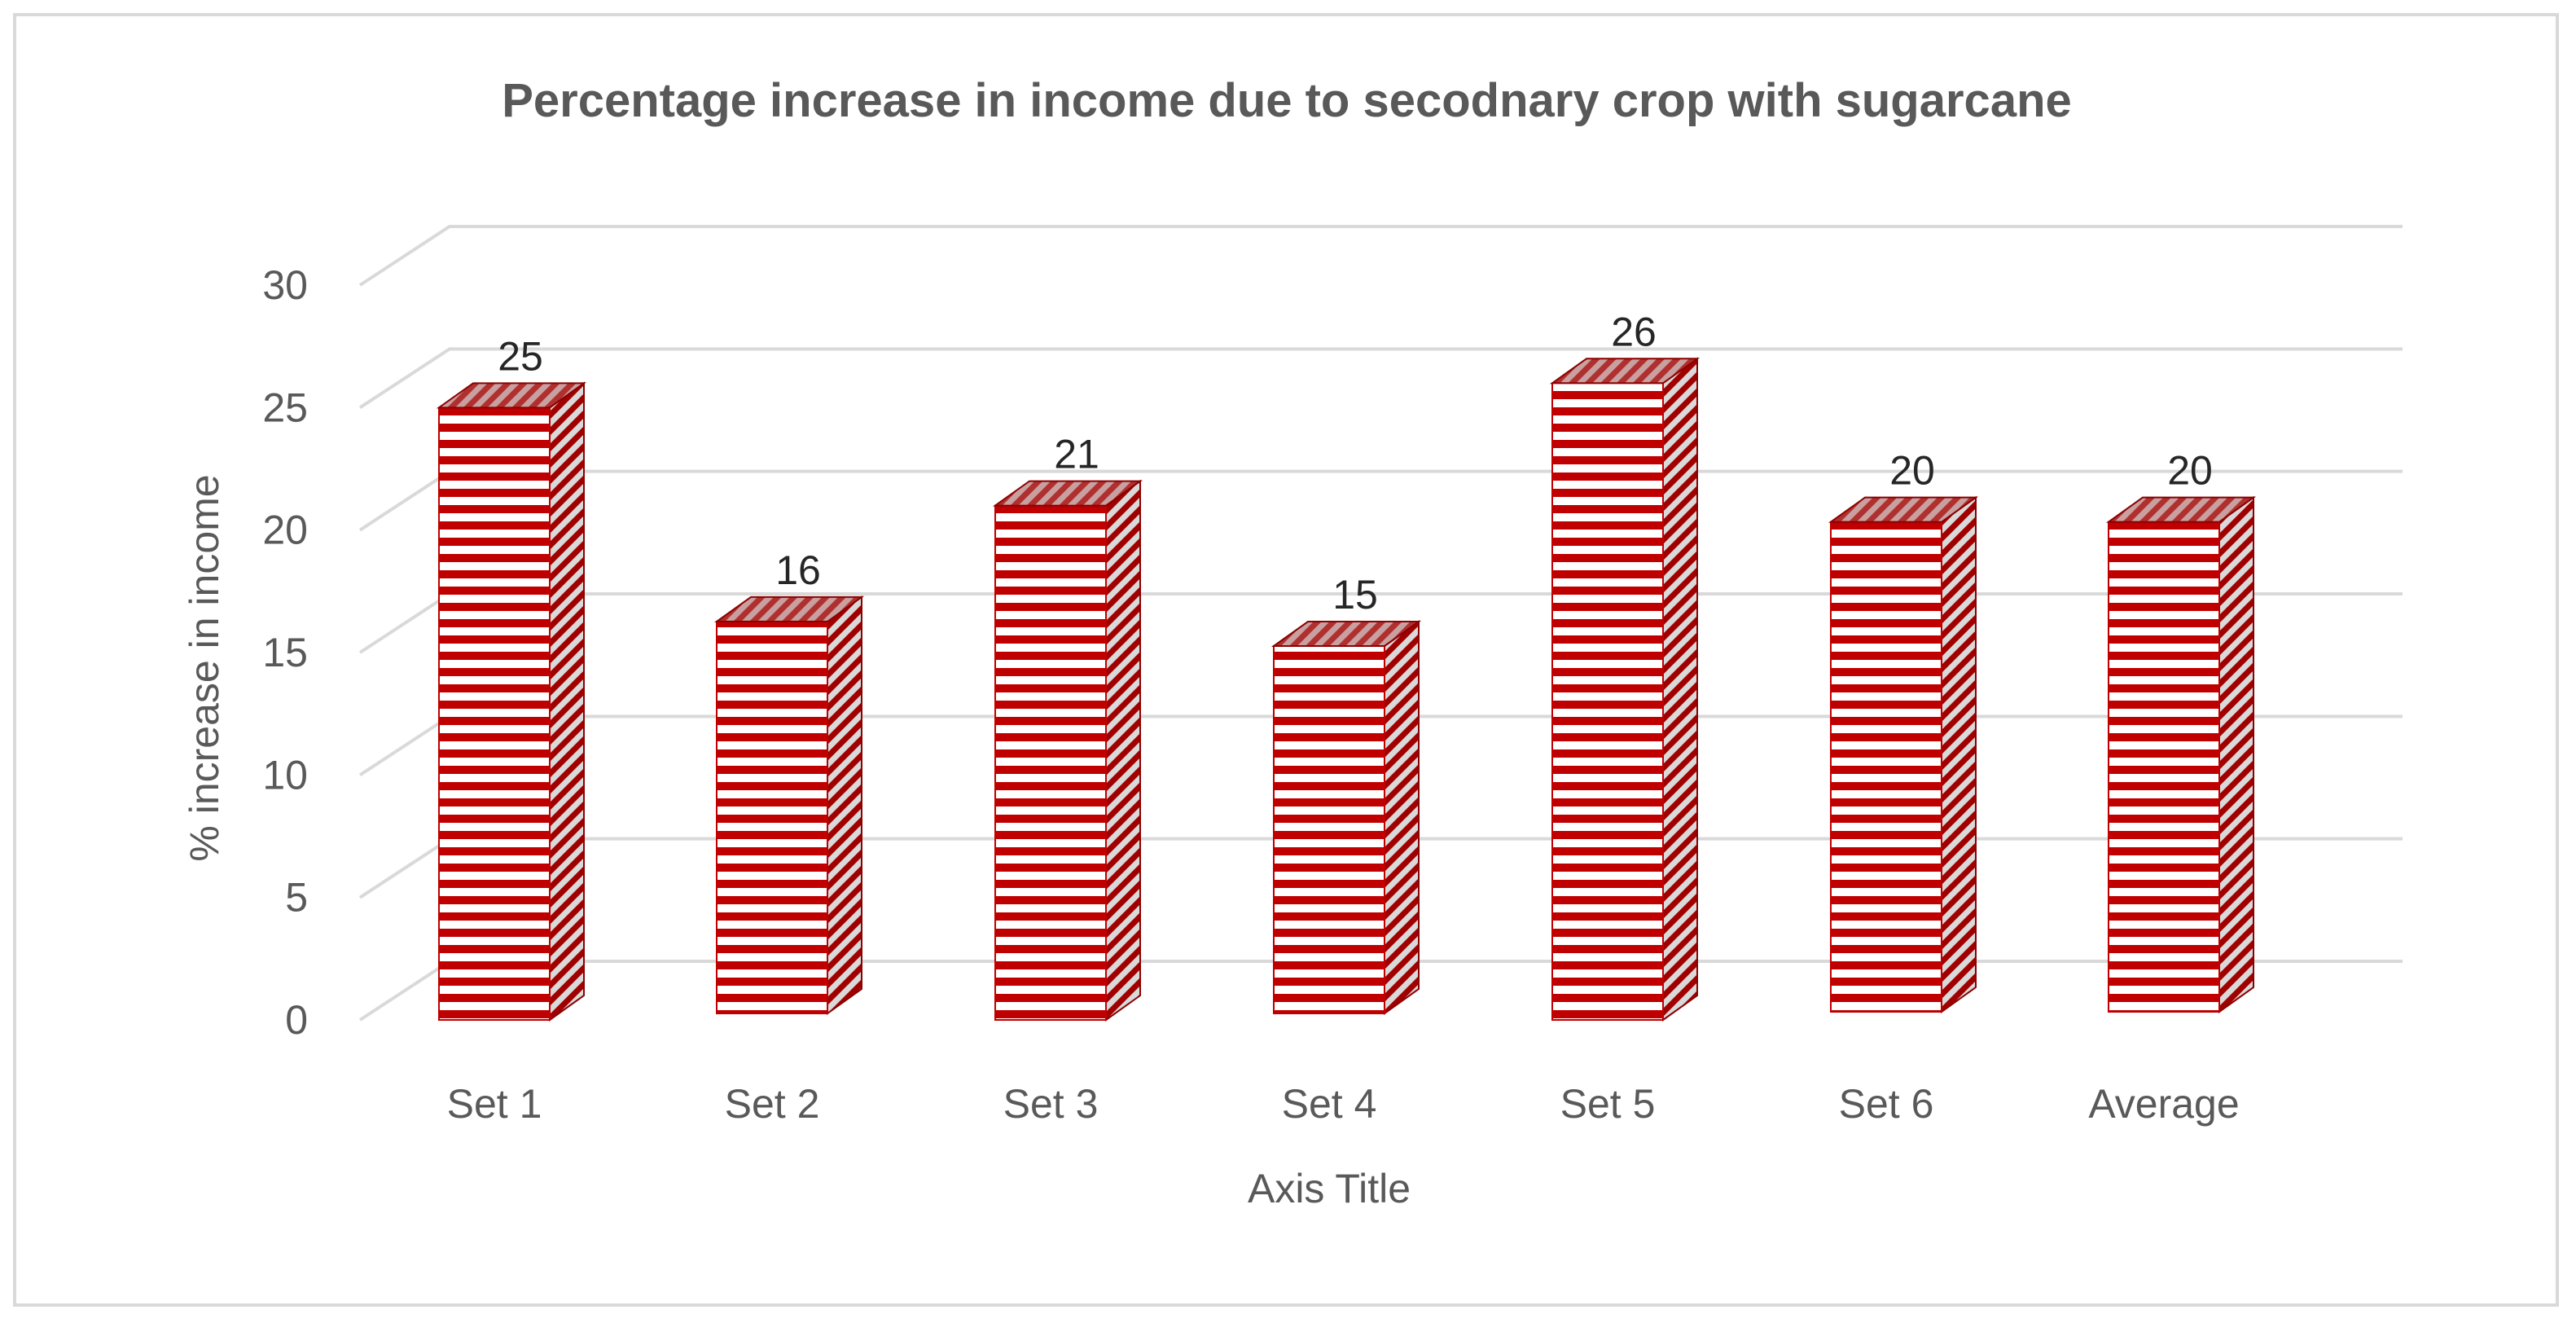 The width and height of the screenshot is (2576, 1323). I want to click on x-category-label: Set 6, so click(1886, 1104).